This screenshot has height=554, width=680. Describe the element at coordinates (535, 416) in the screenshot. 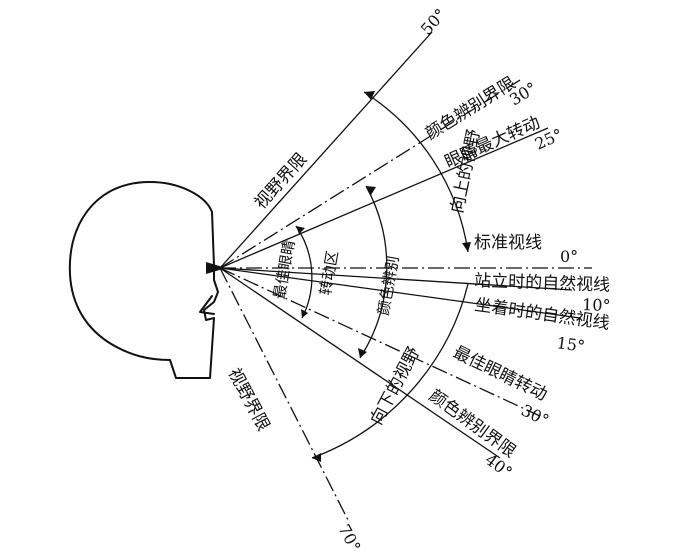

I see `best-eye-rot-deg: 30°` at that location.